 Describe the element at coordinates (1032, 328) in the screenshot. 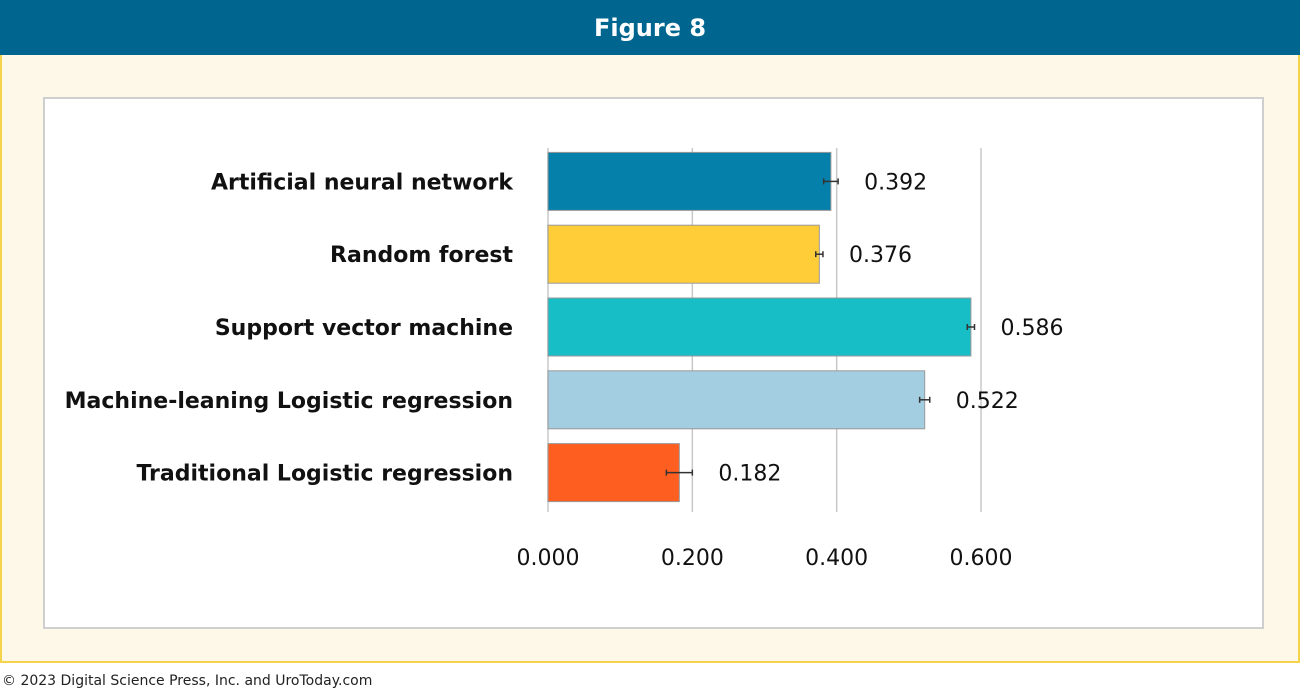

I see `value-label: 0.586` at that location.